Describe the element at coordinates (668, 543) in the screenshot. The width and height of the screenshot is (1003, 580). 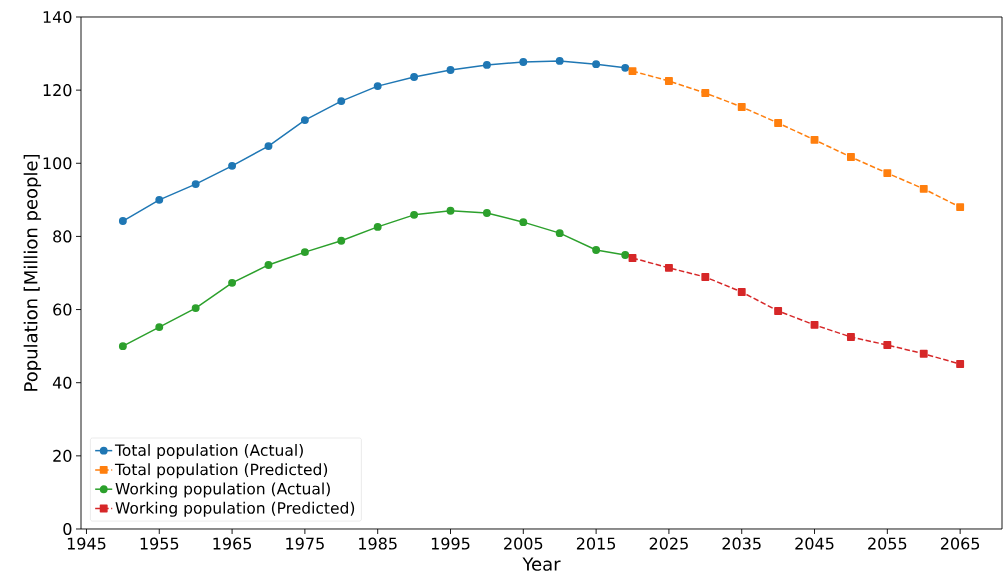
I see `x-tick-label: 2025` at that location.